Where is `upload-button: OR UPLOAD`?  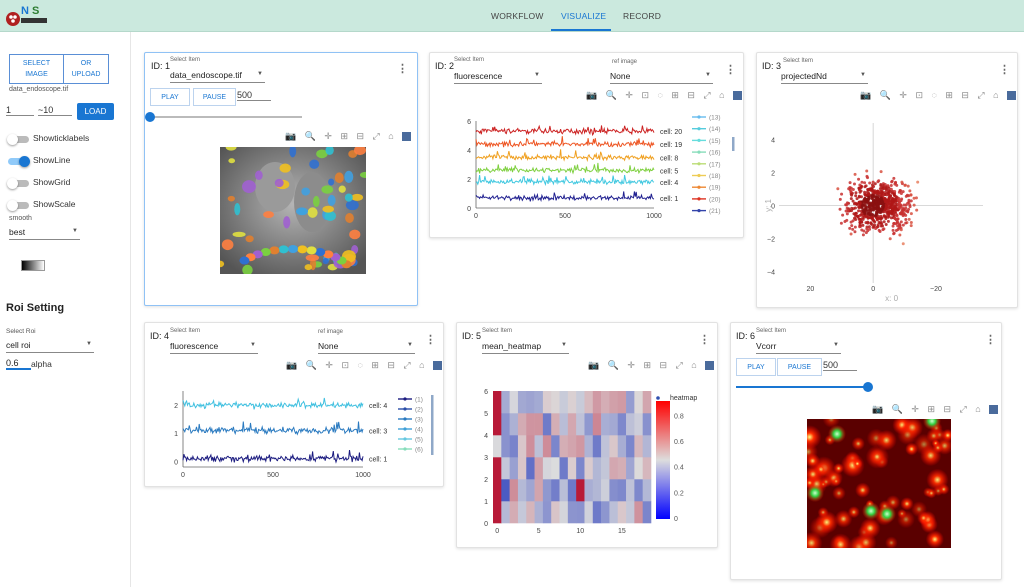 upload-button: OR UPLOAD is located at coordinates (86, 69).